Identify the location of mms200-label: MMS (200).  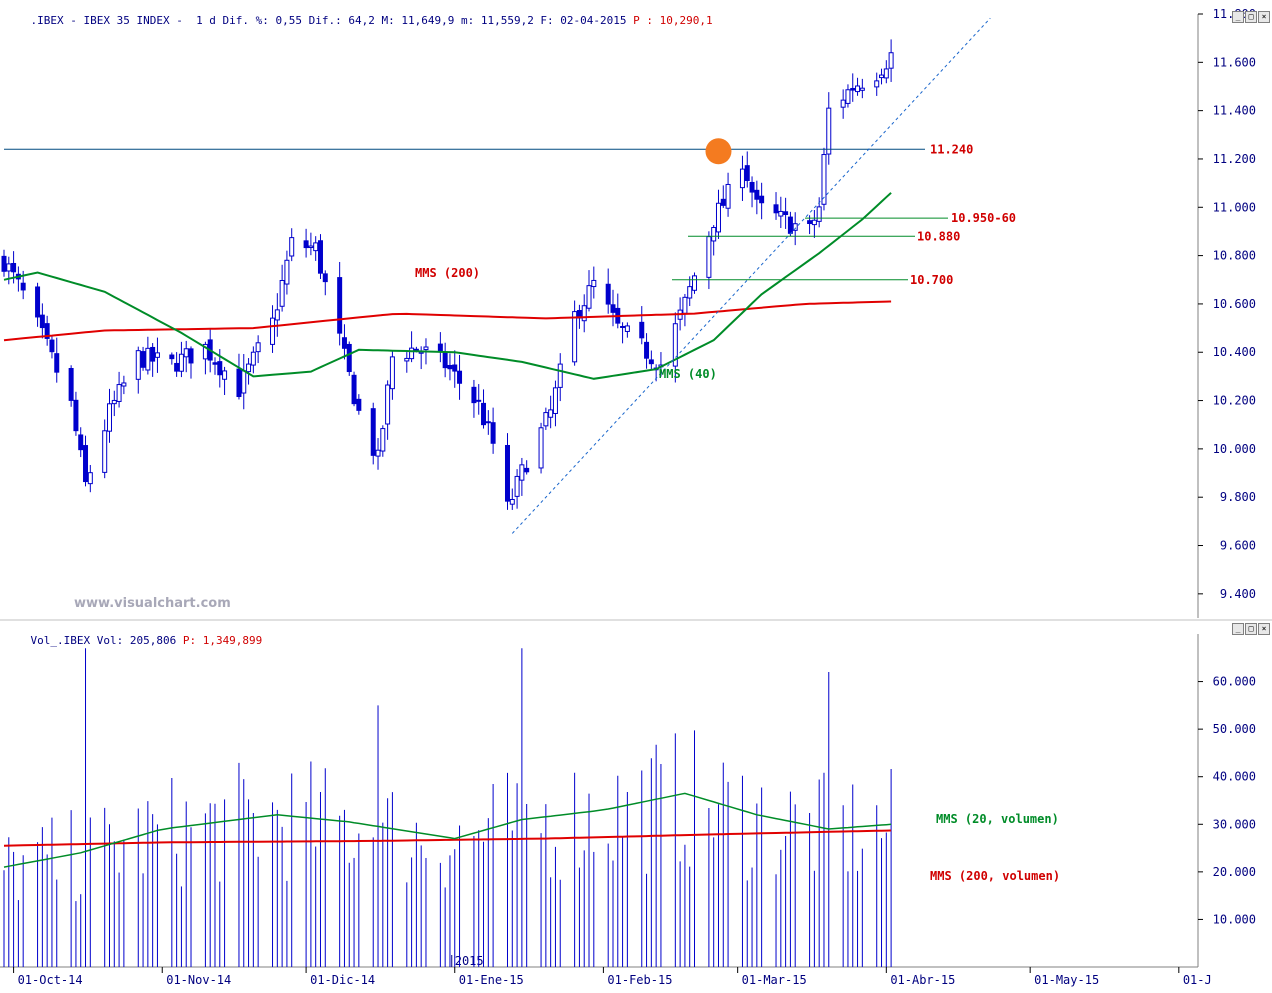
(447, 273).